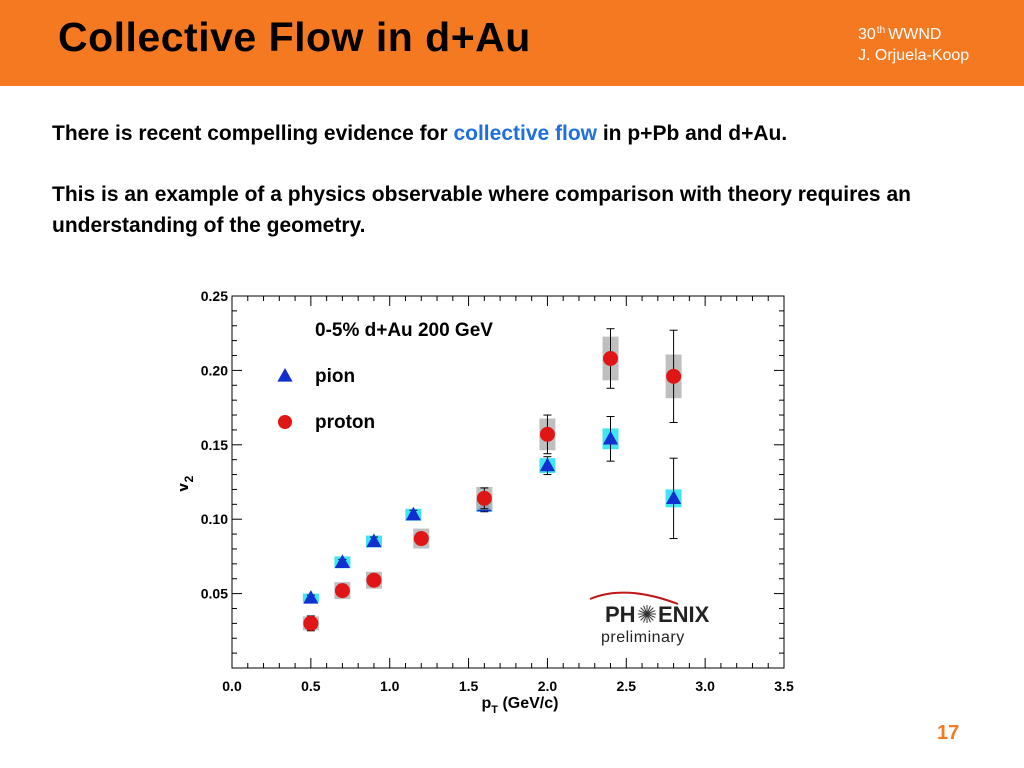 The image size is (1024, 768). I want to click on y-axis-label: v2, so click(188, 483).